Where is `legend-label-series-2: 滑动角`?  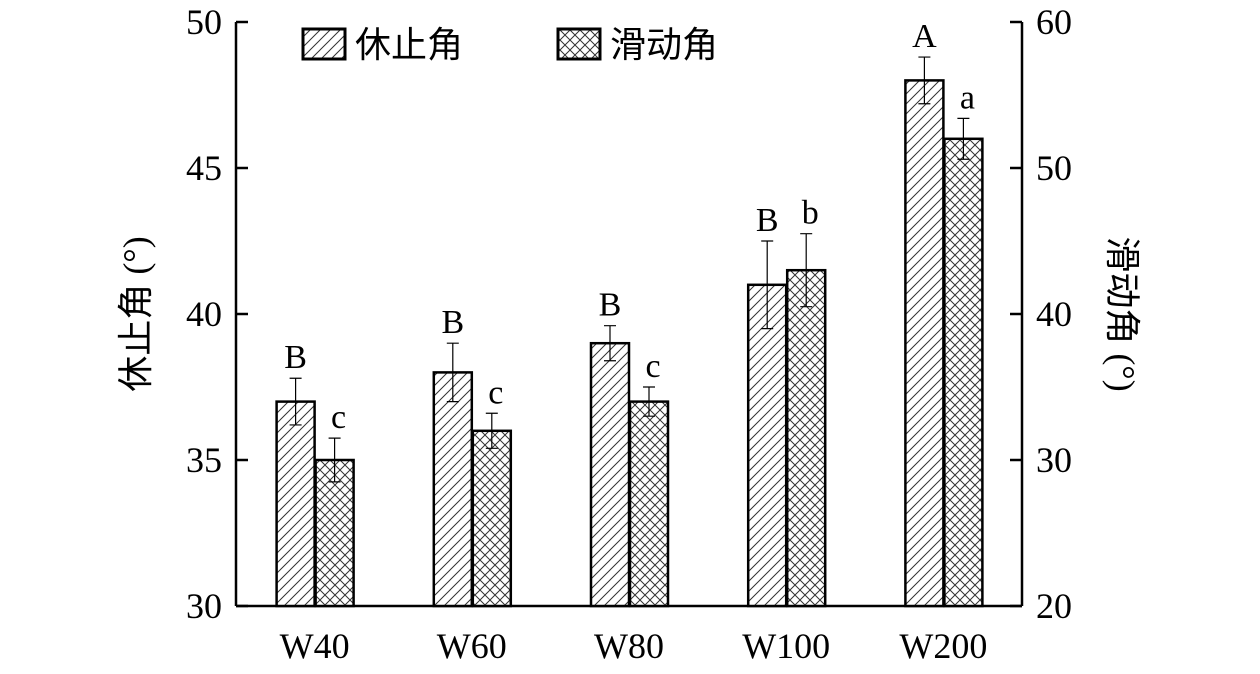 legend-label-series-2: 滑动角 is located at coordinates (664, 45).